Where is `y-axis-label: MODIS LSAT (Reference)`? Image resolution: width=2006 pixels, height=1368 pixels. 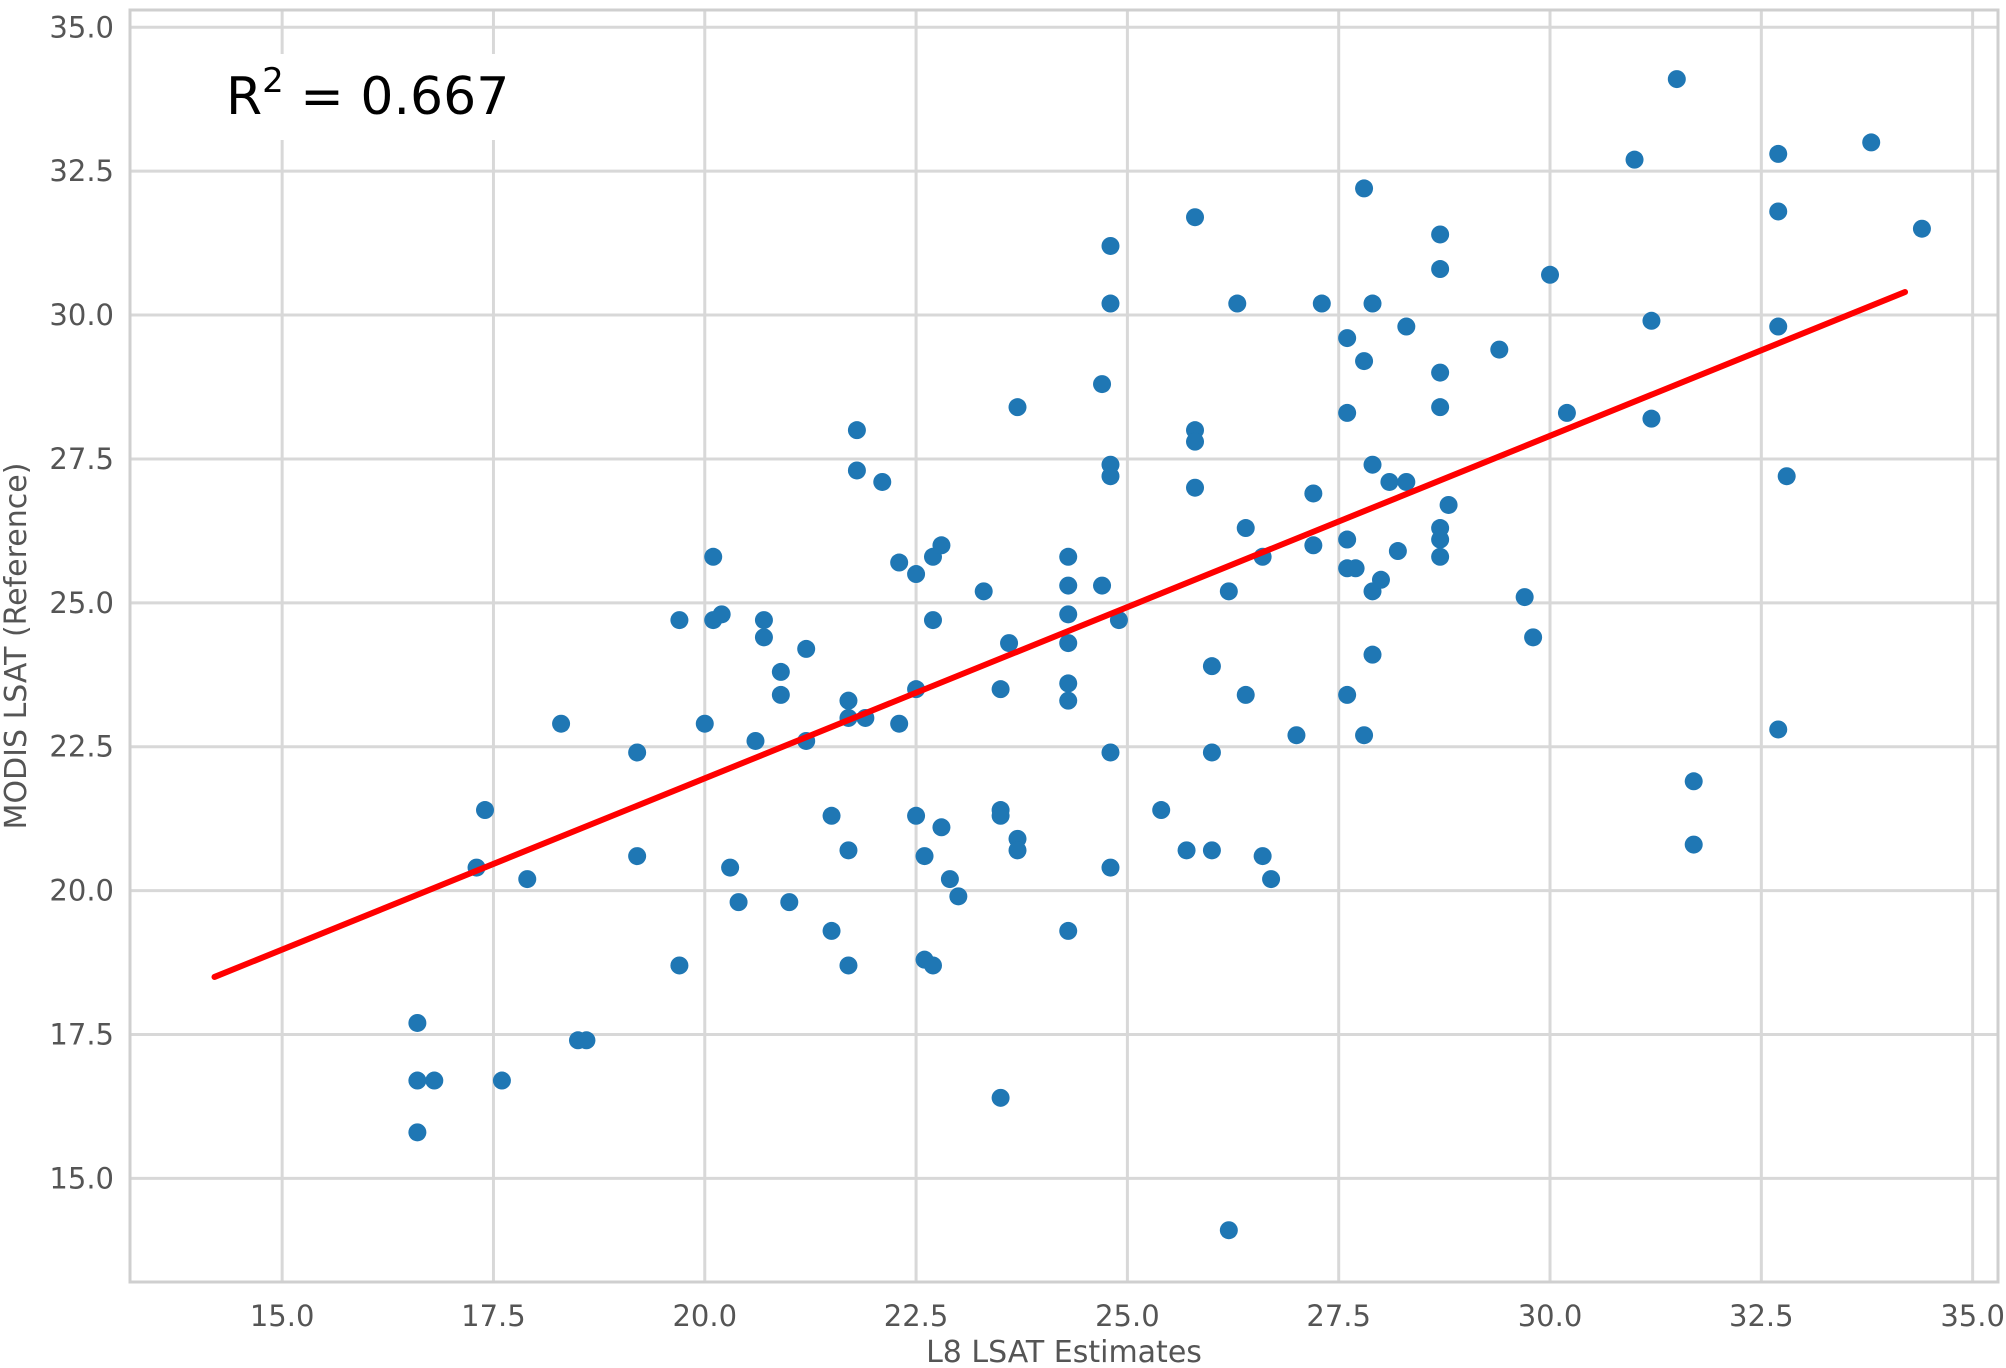
y-axis-label: MODIS LSAT (Reference) is located at coordinates (17, 646).